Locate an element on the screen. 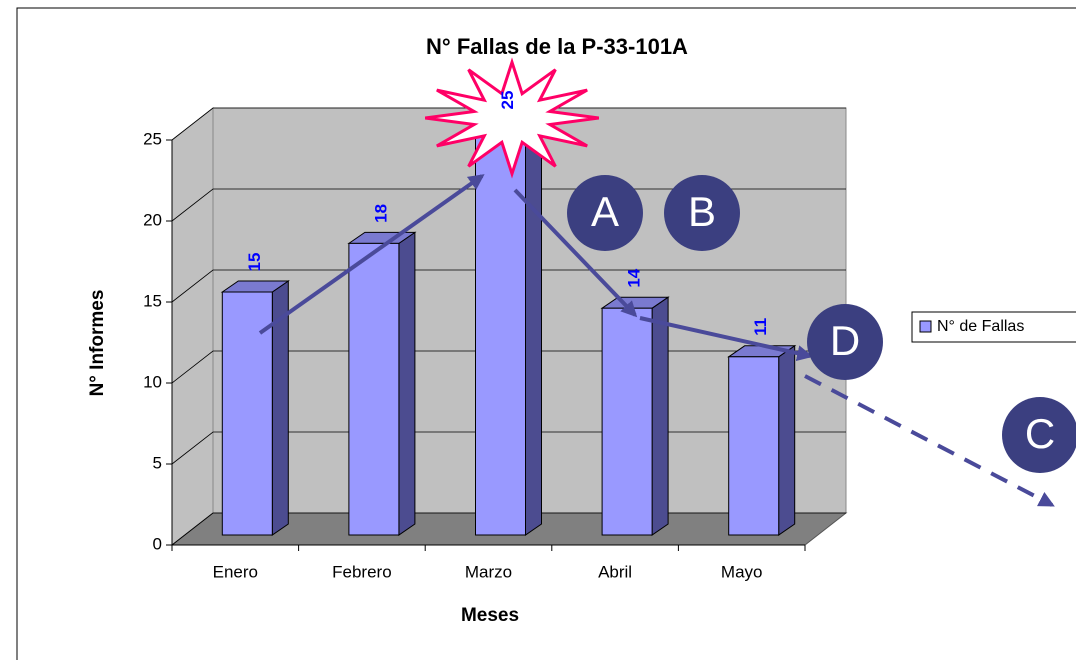  side-wall is located at coordinates (192, 326).